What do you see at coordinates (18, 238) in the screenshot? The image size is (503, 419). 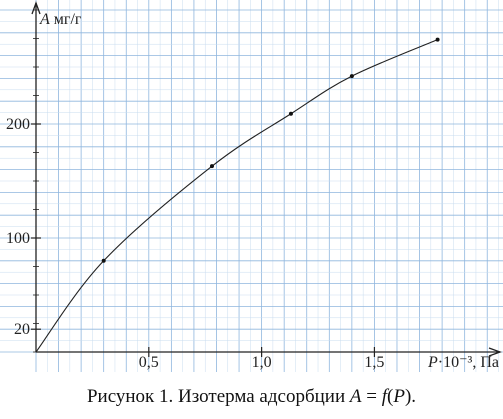 I see `y-tick-label: 100` at bounding box center [18, 238].